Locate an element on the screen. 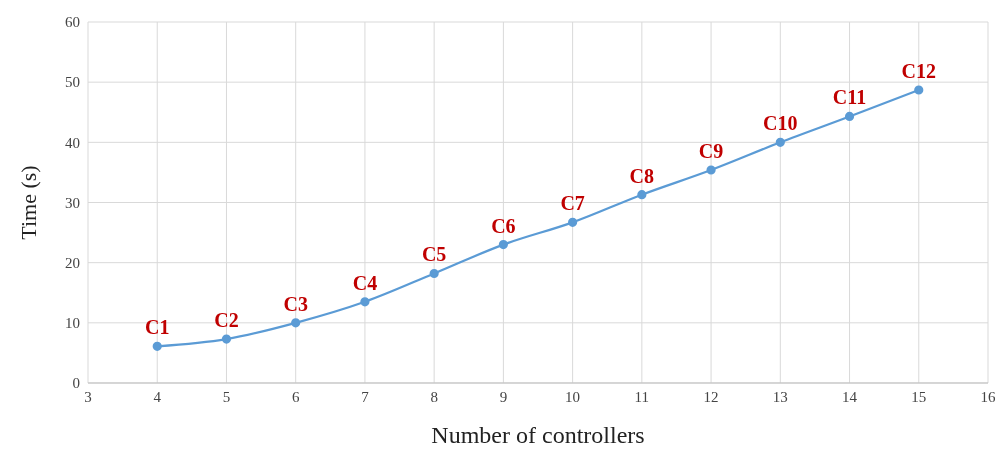 This screenshot has height=457, width=1003. annotation: C4 is located at coordinates (365, 282).